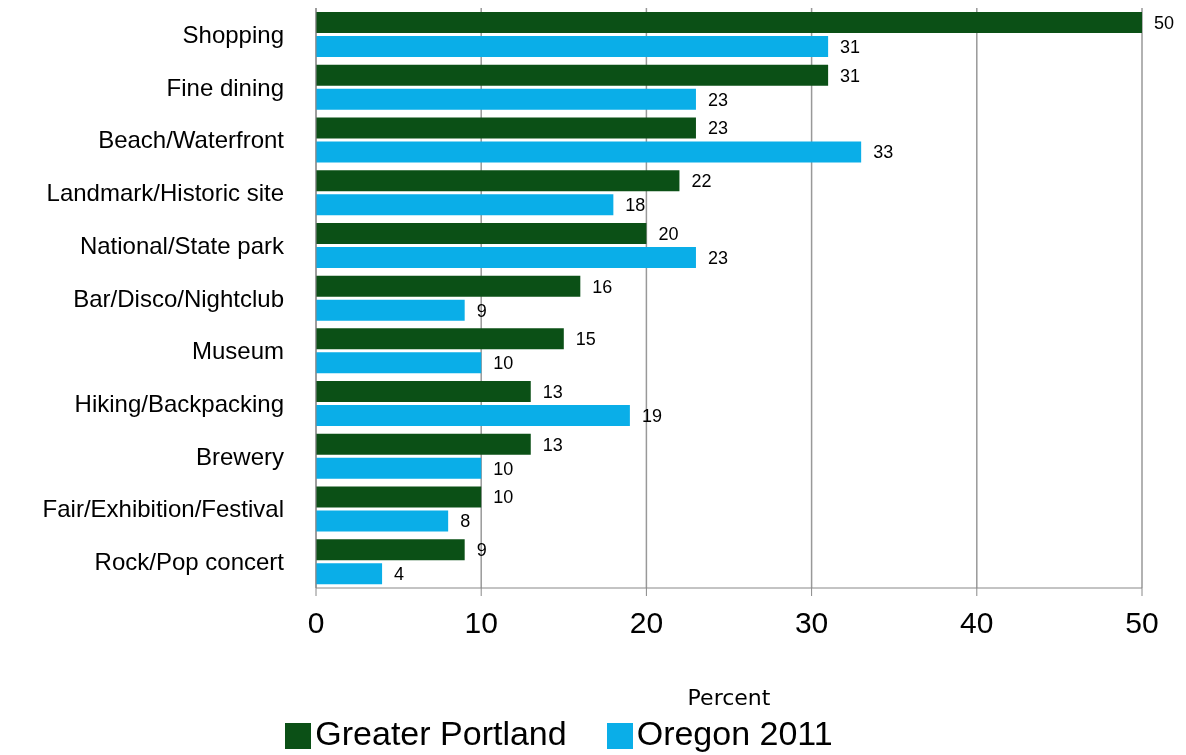 Image resolution: width=1186 pixels, height=755 pixels. I want to click on data-label: 20, so click(668, 233).